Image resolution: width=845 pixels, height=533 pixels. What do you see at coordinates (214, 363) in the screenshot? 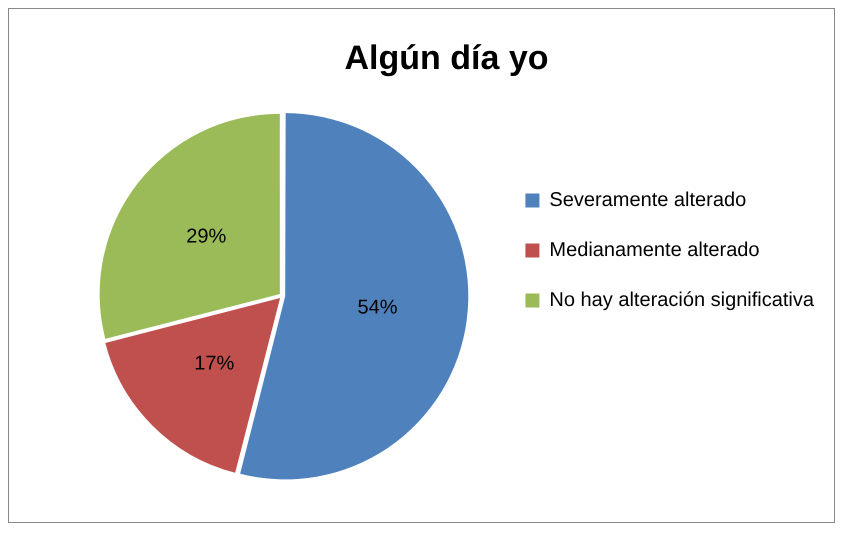
I see `data-label: 17%` at bounding box center [214, 363].